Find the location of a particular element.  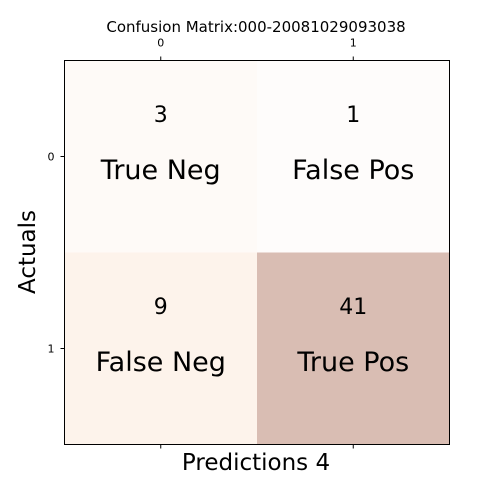

cell-label-1-0: False Neg is located at coordinates (161, 362).